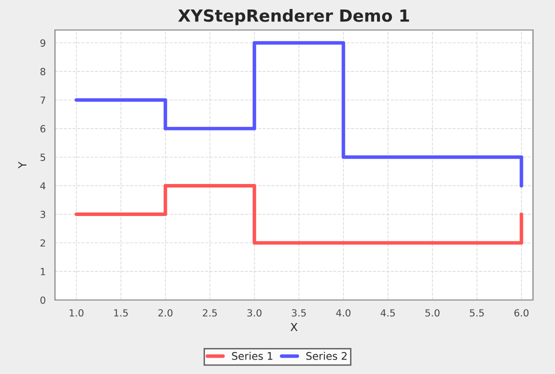  Describe the element at coordinates (121, 313) in the screenshot. I see `x-tick-label: 1.5` at that location.